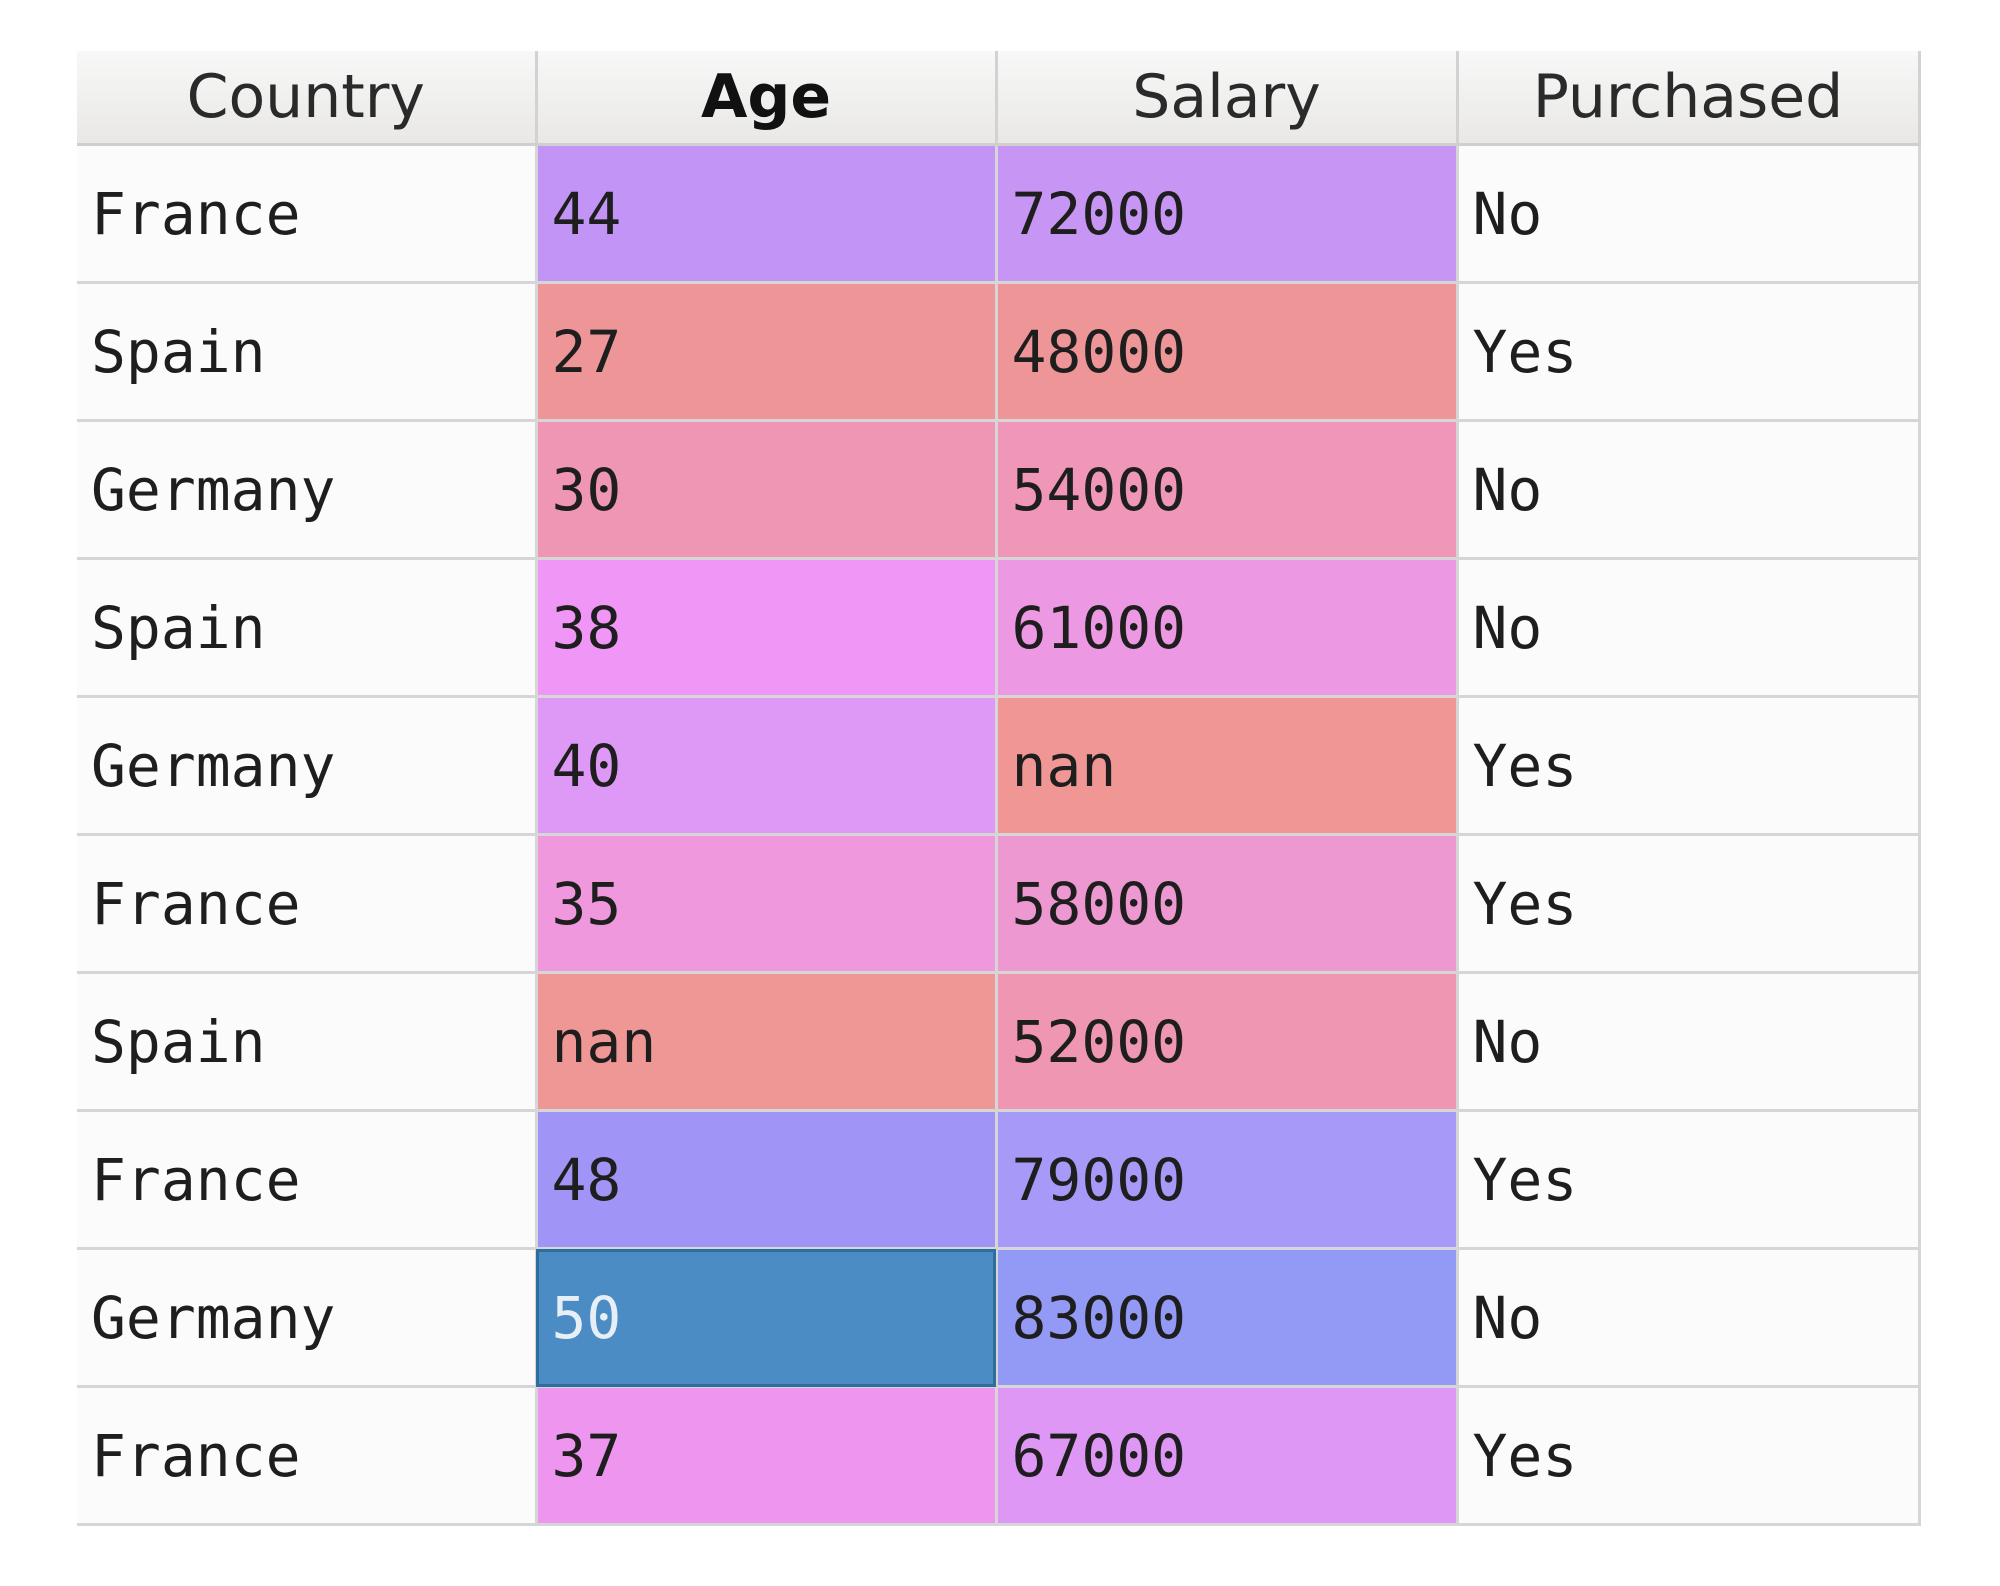  What do you see at coordinates (767, 352) in the screenshot?
I see `age-cell: 27` at bounding box center [767, 352].